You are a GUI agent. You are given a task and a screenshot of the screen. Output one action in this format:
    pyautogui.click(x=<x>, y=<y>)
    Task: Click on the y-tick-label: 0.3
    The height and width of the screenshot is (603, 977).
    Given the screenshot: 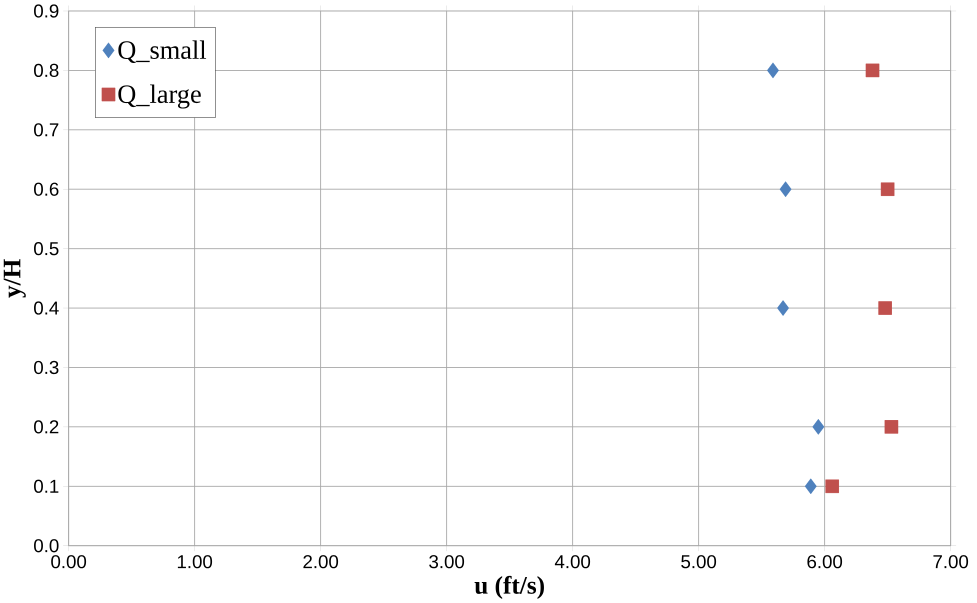 What is the action you would take?
    pyautogui.click(x=46, y=367)
    